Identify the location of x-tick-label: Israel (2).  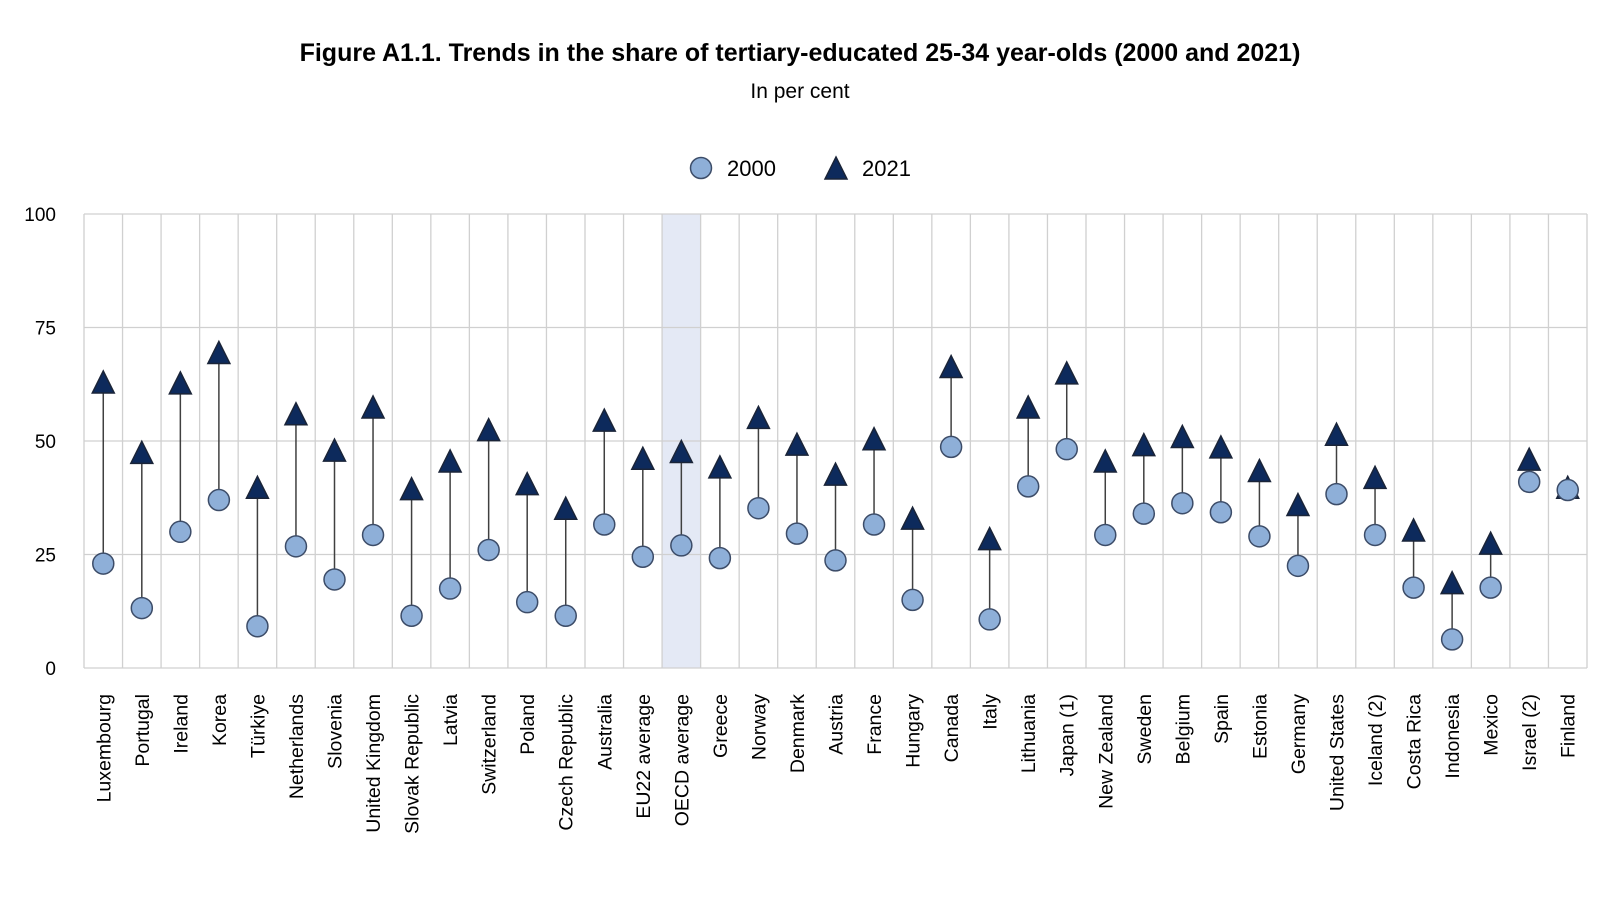
(1530, 732).